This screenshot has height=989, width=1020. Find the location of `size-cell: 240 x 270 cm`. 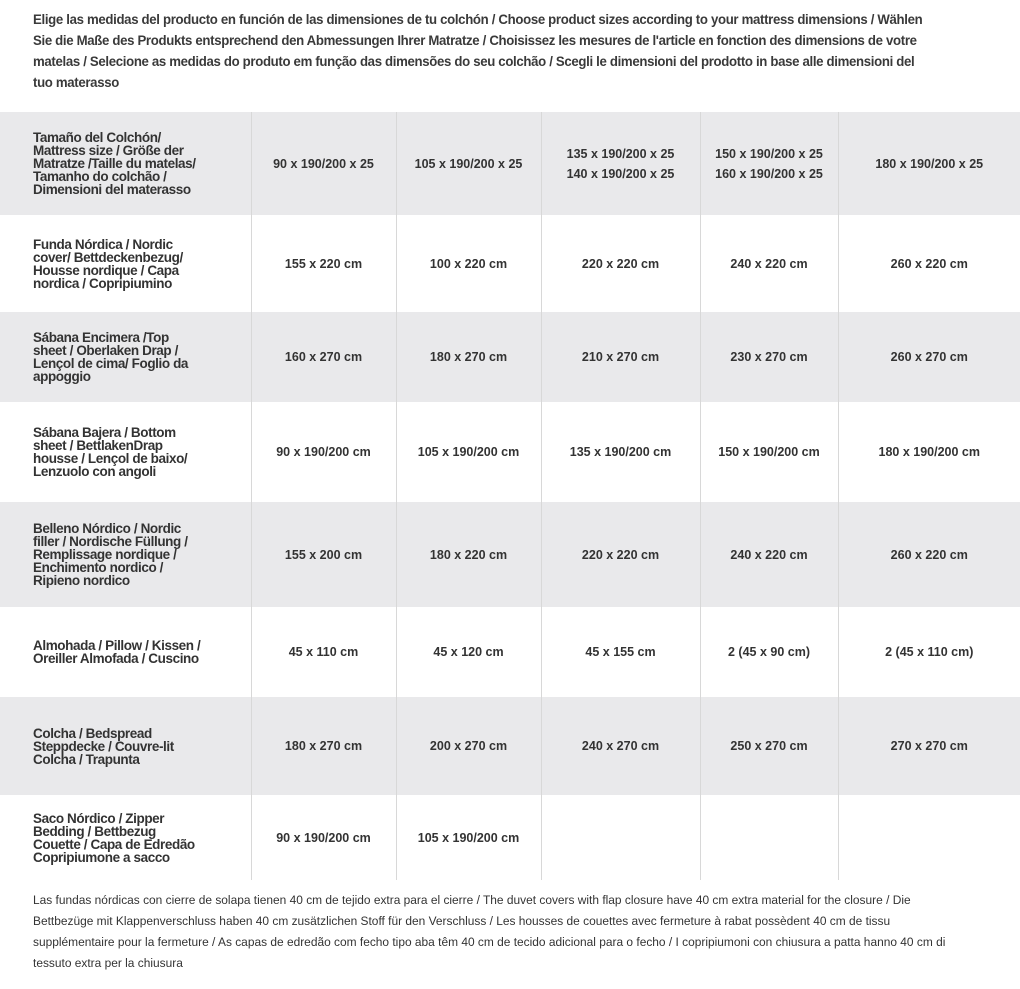

size-cell: 240 x 270 cm is located at coordinates (620, 746).